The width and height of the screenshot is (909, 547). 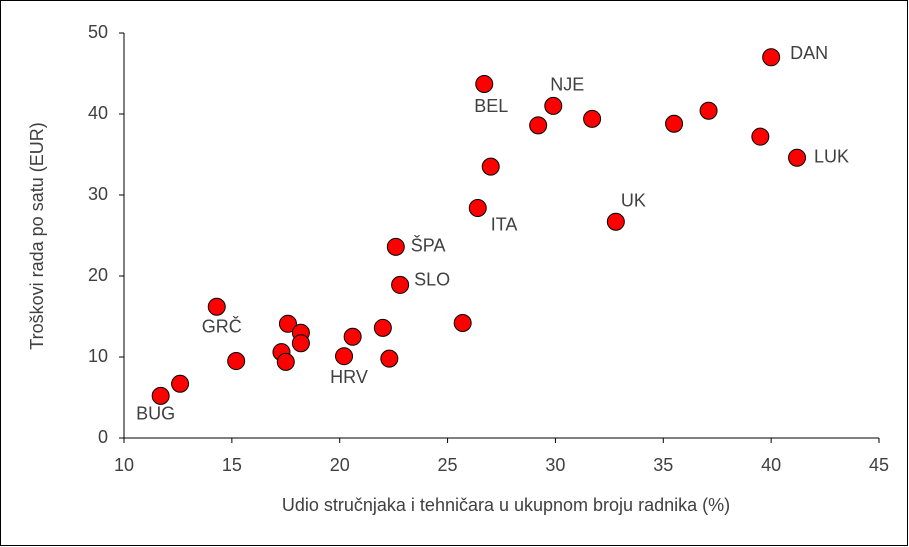 What do you see at coordinates (98, 356) in the screenshot?
I see `y-tick-label: 10` at bounding box center [98, 356].